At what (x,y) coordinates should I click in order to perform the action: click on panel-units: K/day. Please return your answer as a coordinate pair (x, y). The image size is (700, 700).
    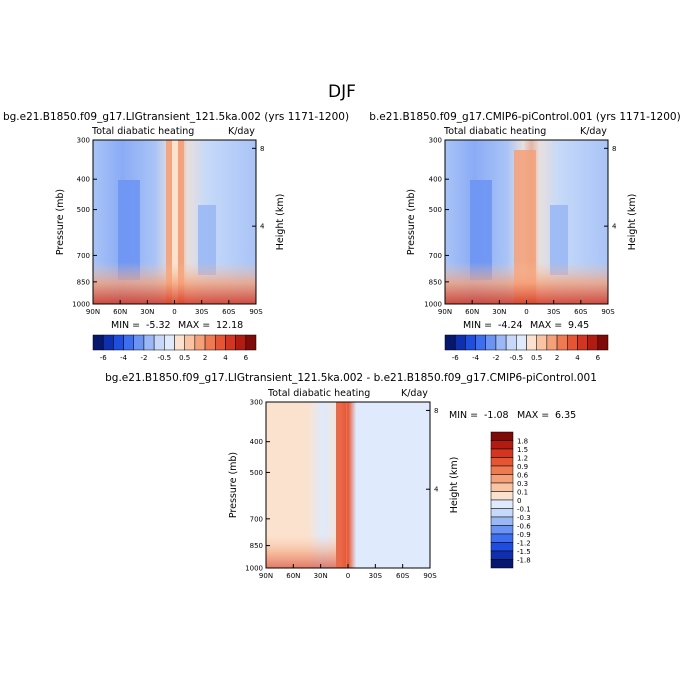
    Looking at the image, I should click on (414, 393).